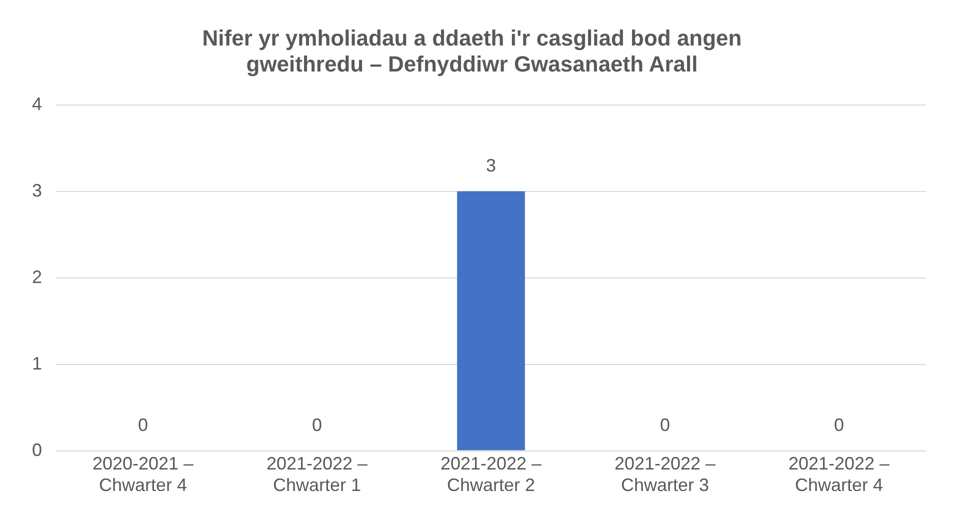 The width and height of the screenshot is (954, 508). What do you see at coordinates (491, 475) in the screenshot?
I see `x-tick-label: 2021-2022 – Chwarter 2` at bounding box center [491, 475].